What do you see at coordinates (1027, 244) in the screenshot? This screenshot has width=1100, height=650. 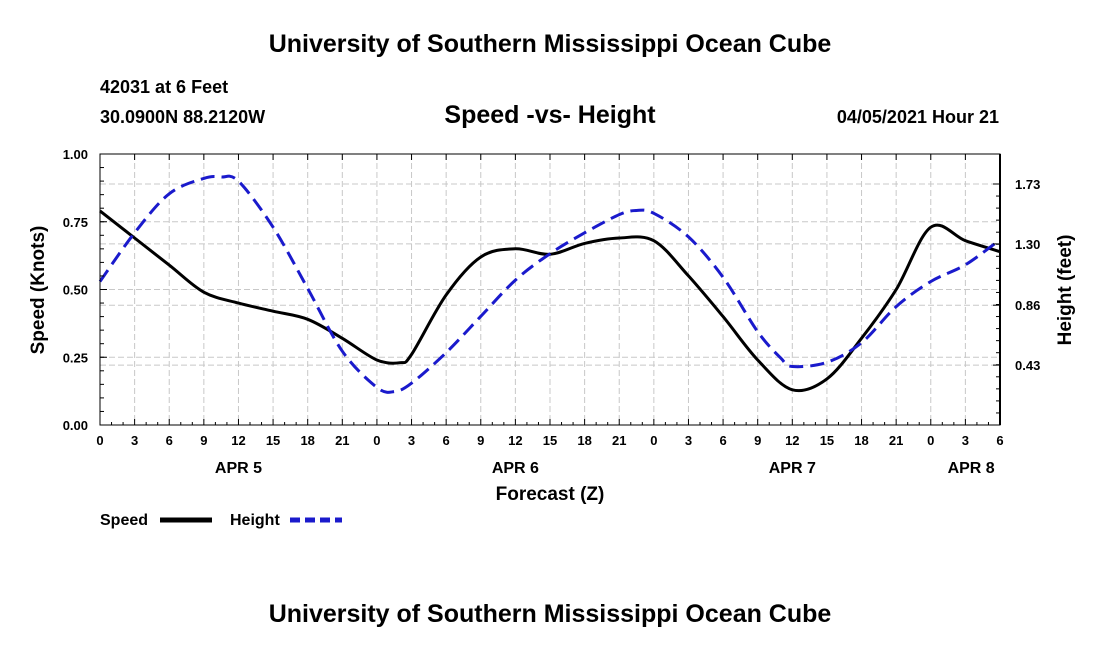 I see `y2-tick-label: 1.30` at bounding box center [1027, 244].